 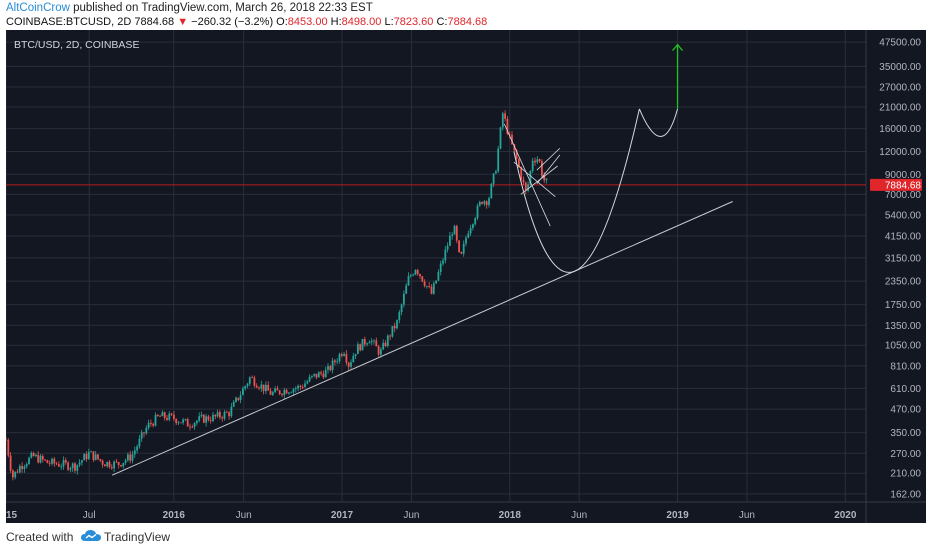 What do you see at coordinates (342, 515) in the screenshot?
I see `x-tick-label: 2017` at bounding box center [342, 515].